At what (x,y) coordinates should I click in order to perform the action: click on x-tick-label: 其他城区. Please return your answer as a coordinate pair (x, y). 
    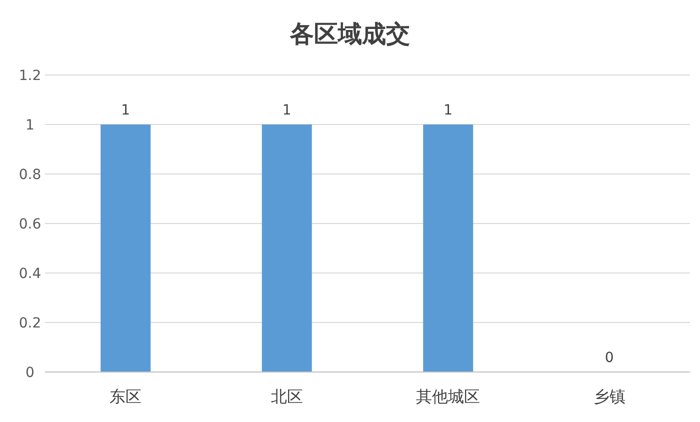
    Looking at the image, I should click on (448, 396).